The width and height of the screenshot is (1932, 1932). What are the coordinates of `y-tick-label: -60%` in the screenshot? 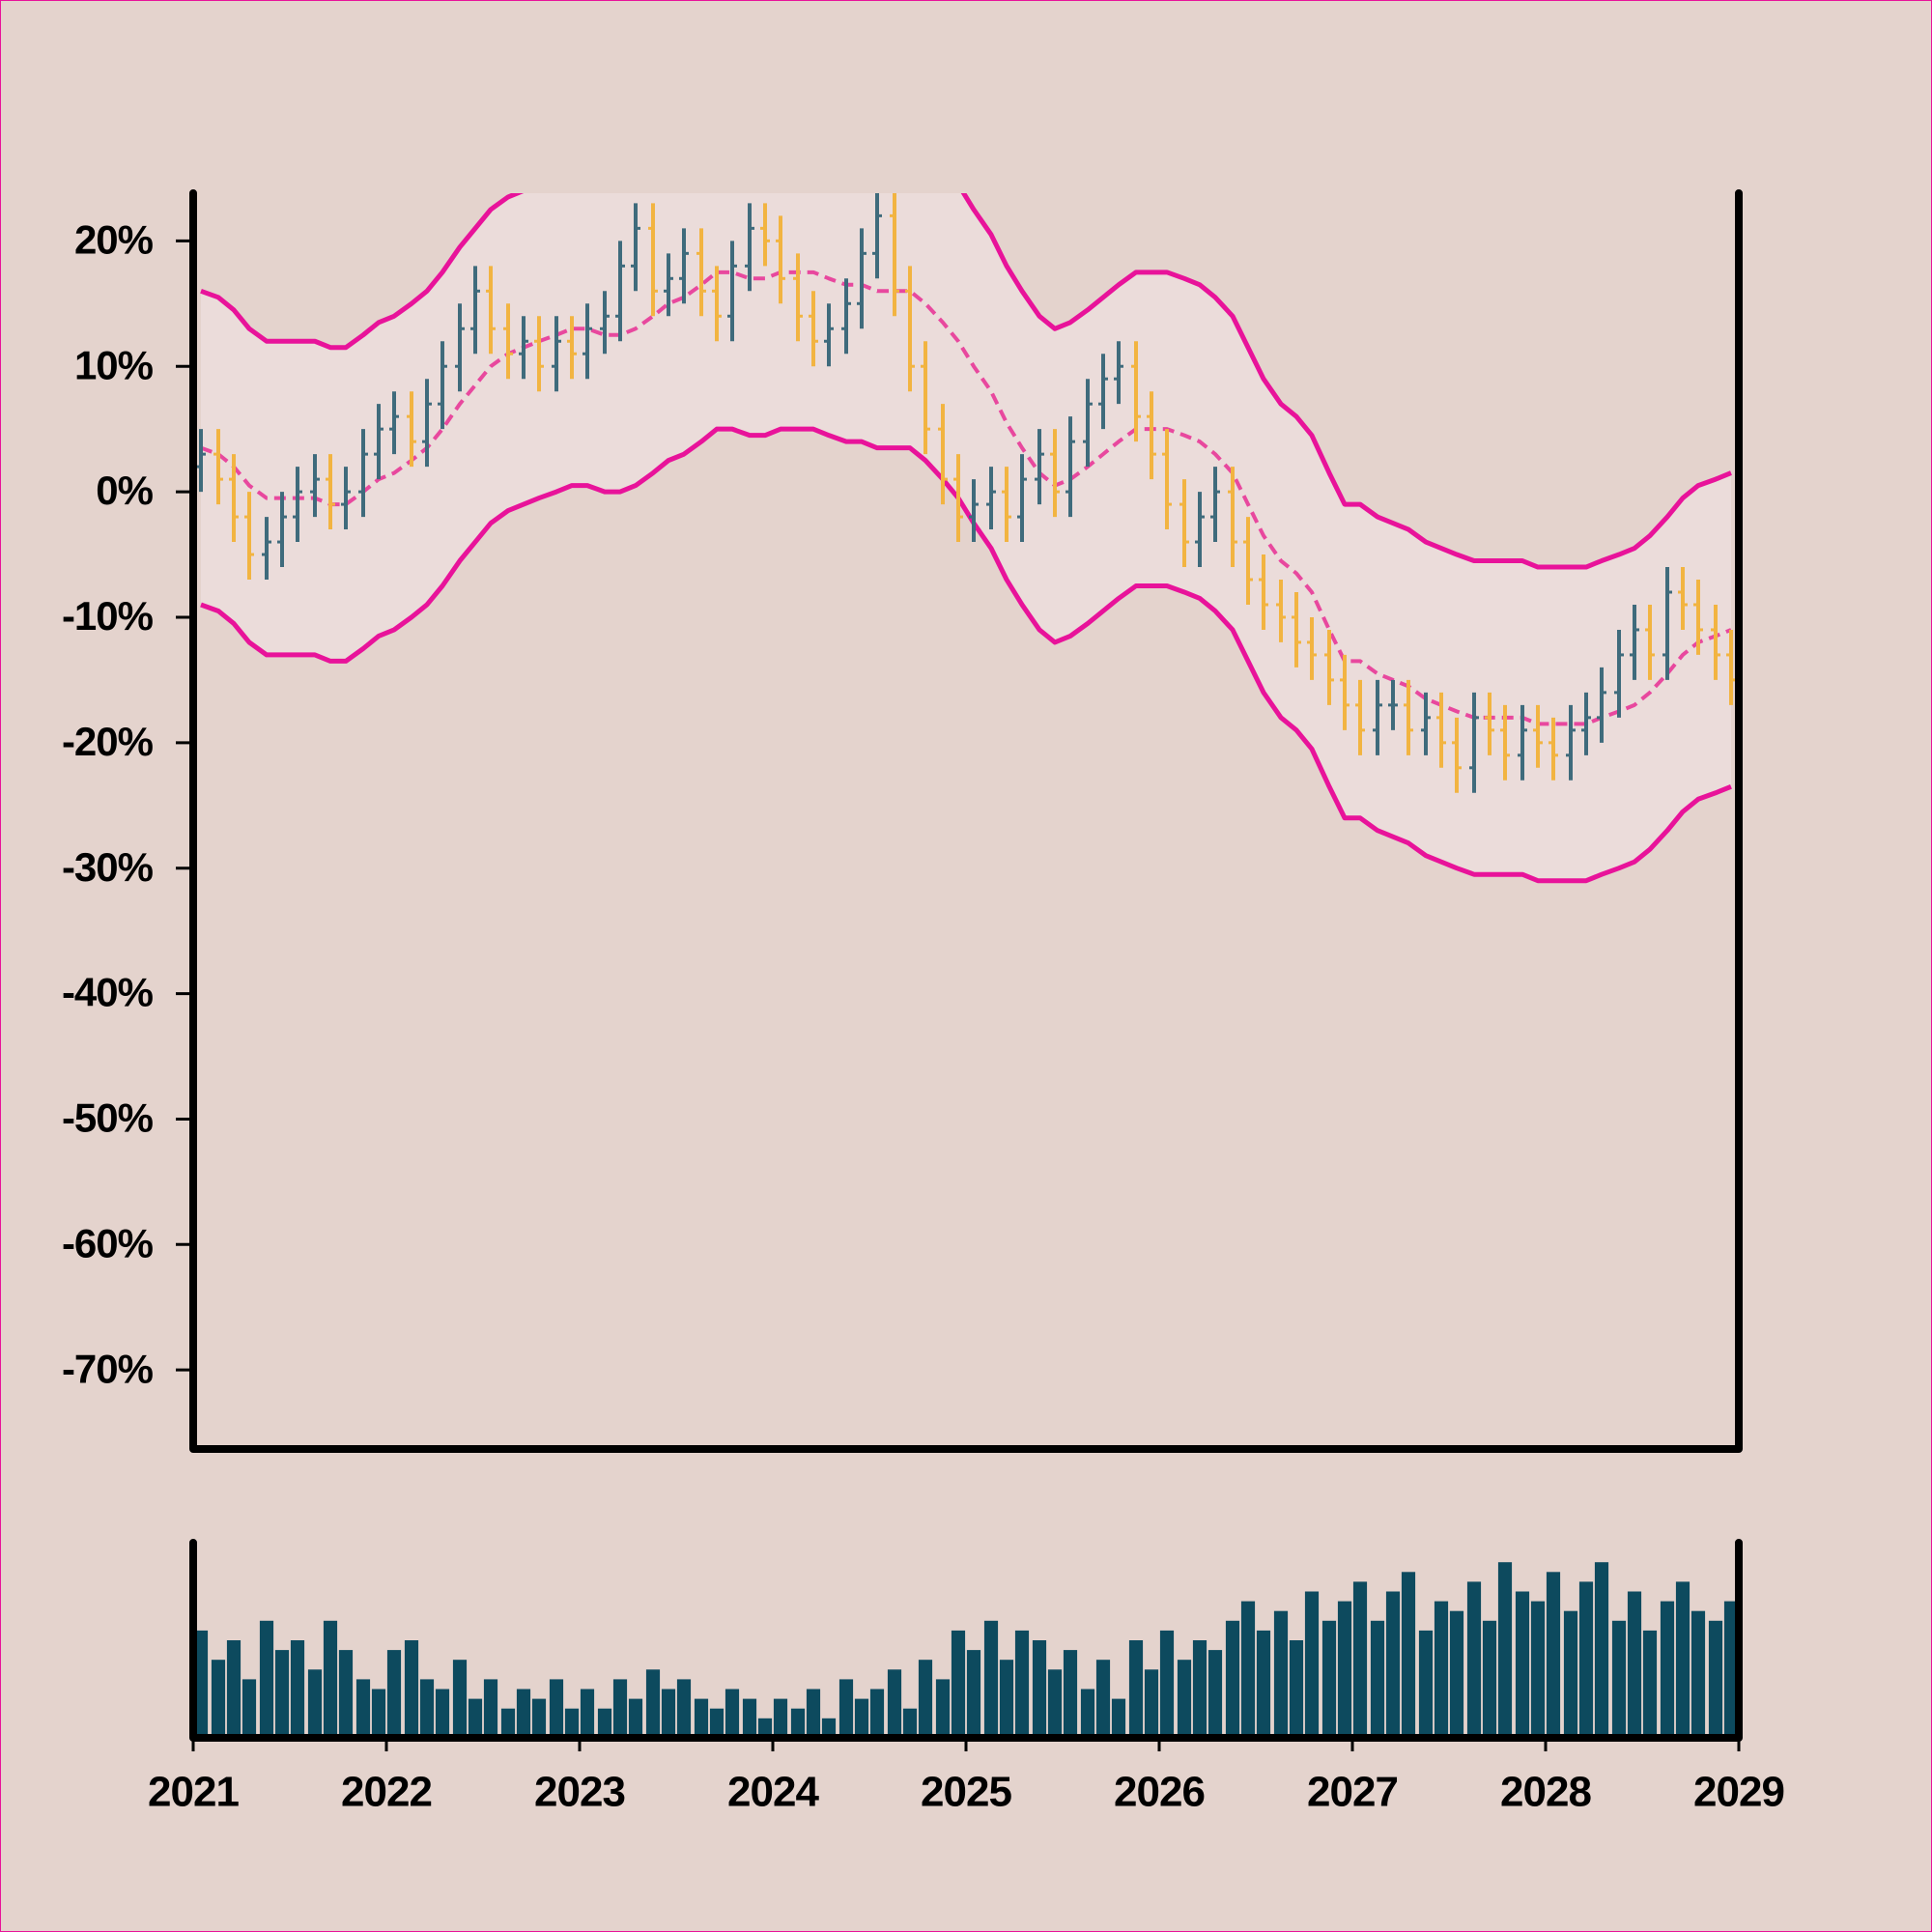 It's located at (108, 1242).